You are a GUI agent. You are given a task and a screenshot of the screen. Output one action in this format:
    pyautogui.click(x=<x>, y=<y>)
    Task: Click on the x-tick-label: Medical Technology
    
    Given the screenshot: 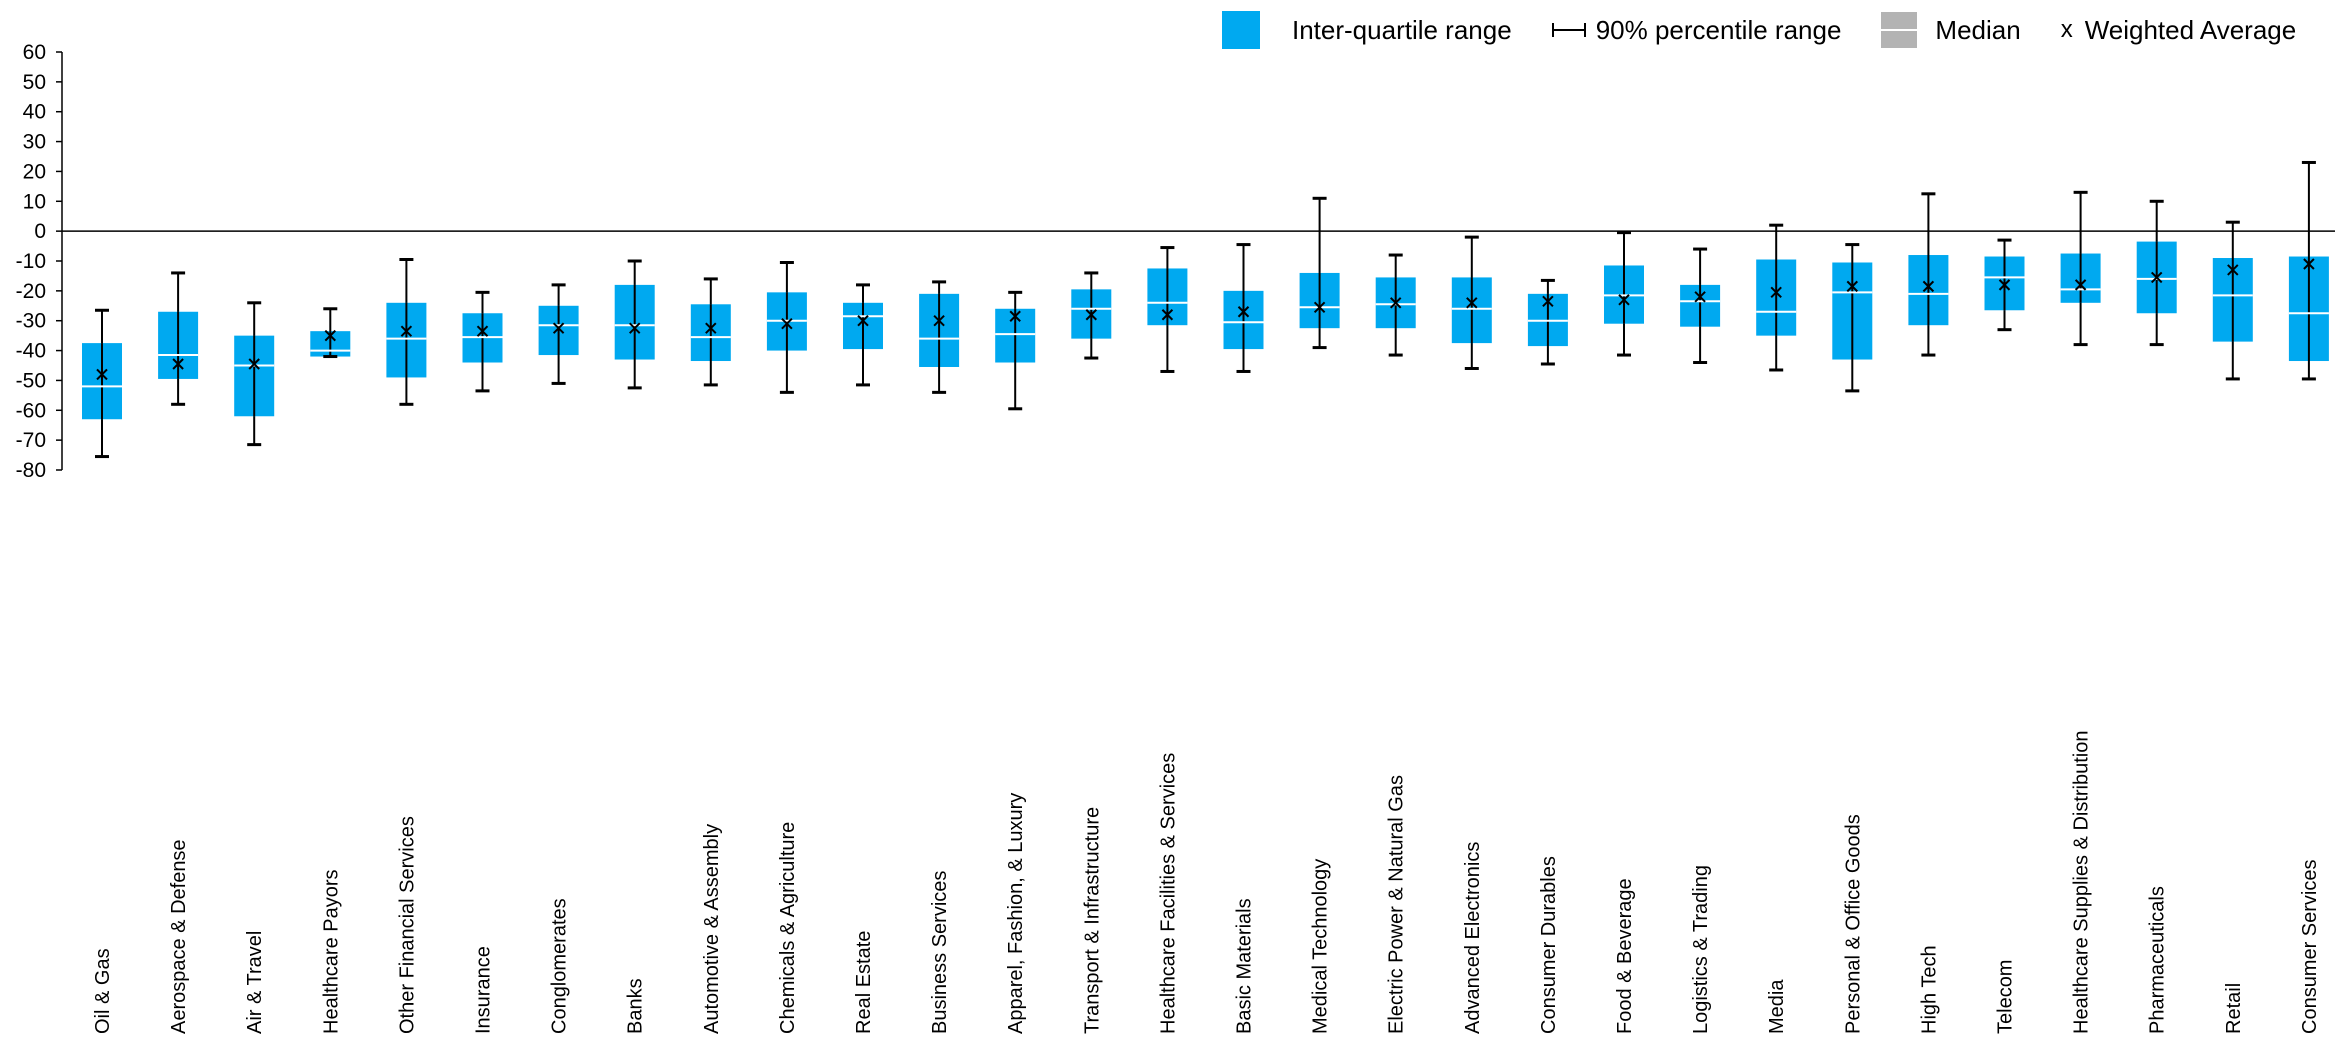 What is the action you would take?
    pyautogui.click(x=1321, y=946)
    